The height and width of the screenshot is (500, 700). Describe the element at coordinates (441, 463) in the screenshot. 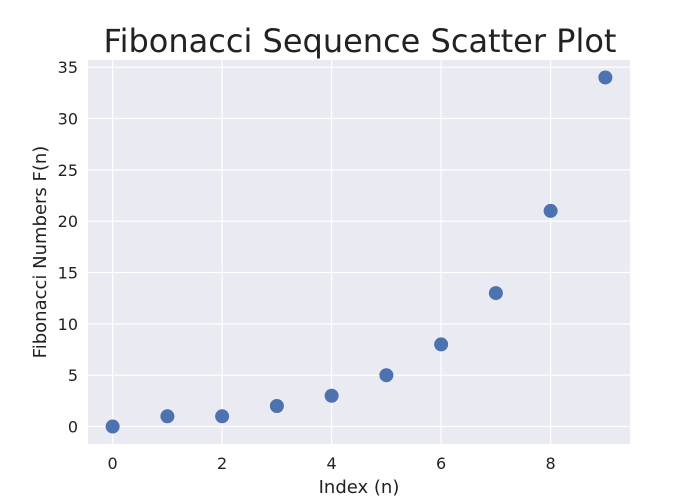

I see `x-tick-label: 6` at that location.